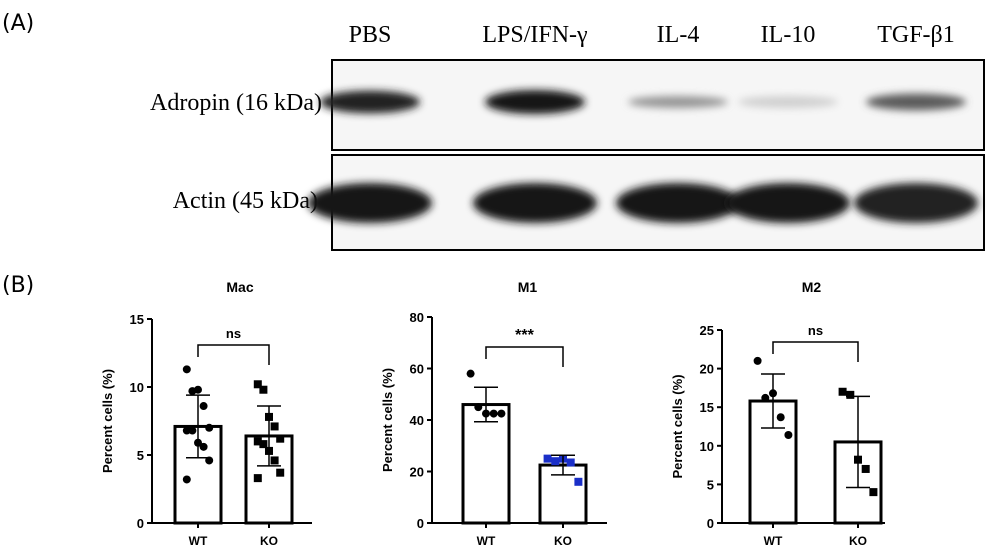 The height and width of the screenshot is (549, 987). Describe the element at coordinates (535, 35) in the screenshot. I see `lane-label: LPS/IFN-γ` at that location.